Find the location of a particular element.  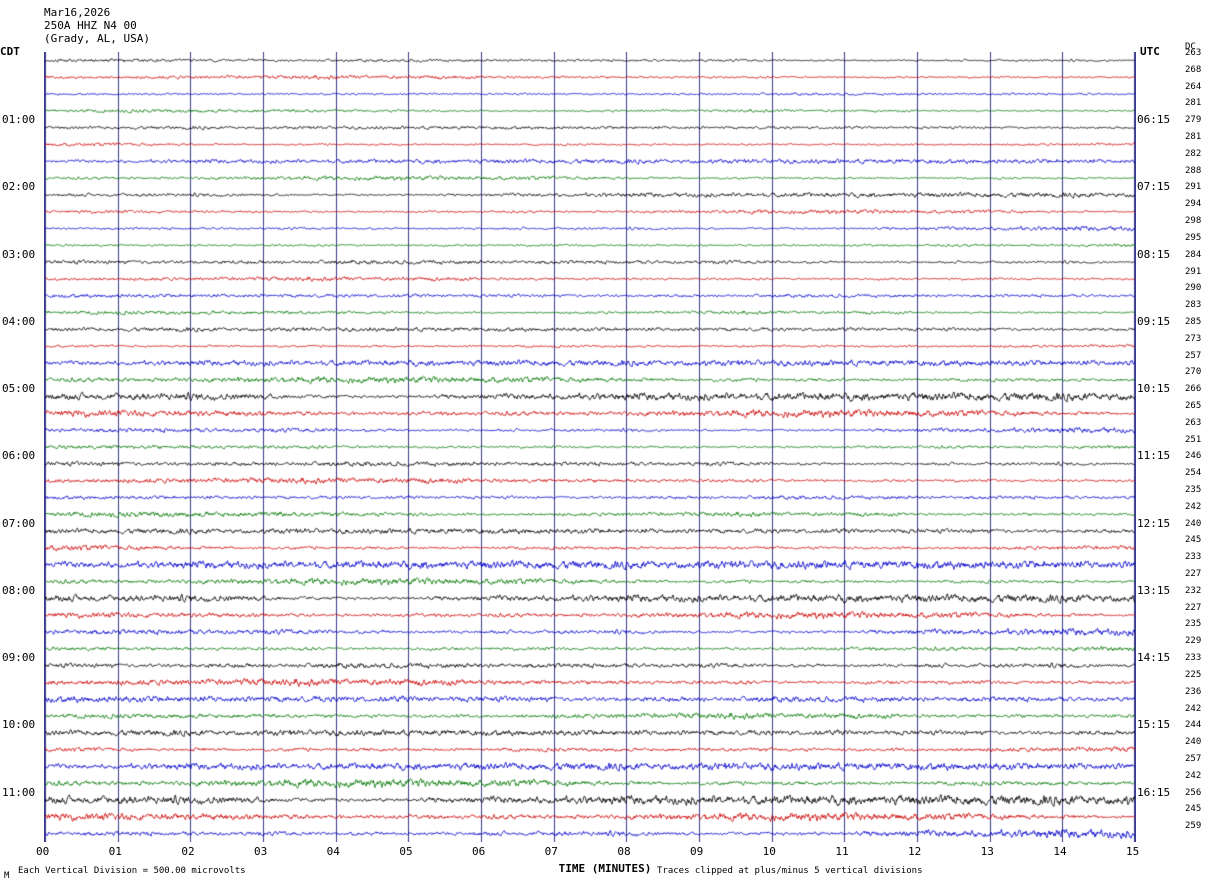

dc-value: 265 is located at coordinates (1193, 405).